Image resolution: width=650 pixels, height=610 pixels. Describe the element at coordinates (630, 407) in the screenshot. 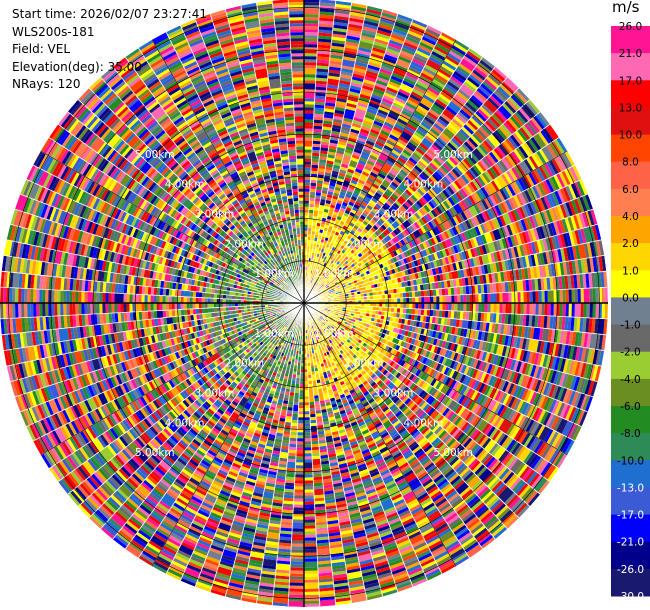

I see `colorbar-tick-label: -6.0` at that location.